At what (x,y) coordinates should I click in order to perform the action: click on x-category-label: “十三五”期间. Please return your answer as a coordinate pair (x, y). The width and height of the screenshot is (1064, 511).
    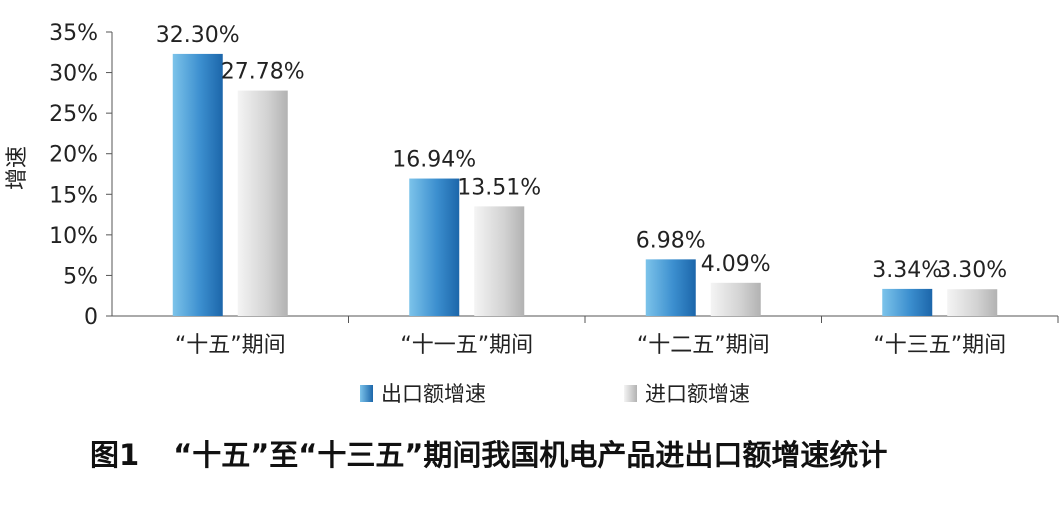
    Looking at the image, I should click on (939, 345).